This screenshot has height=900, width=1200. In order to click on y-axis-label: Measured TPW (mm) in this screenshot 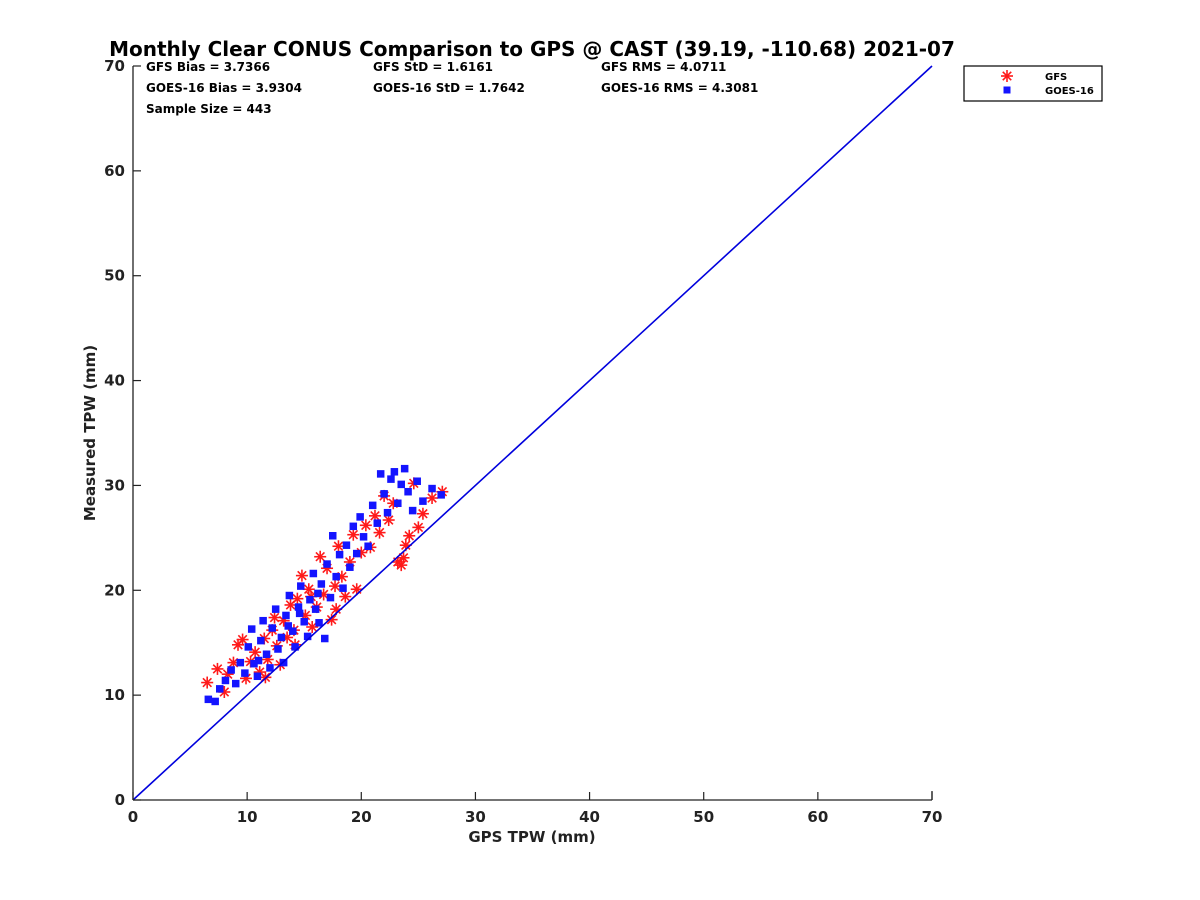, I will do `click(90, 433)`.